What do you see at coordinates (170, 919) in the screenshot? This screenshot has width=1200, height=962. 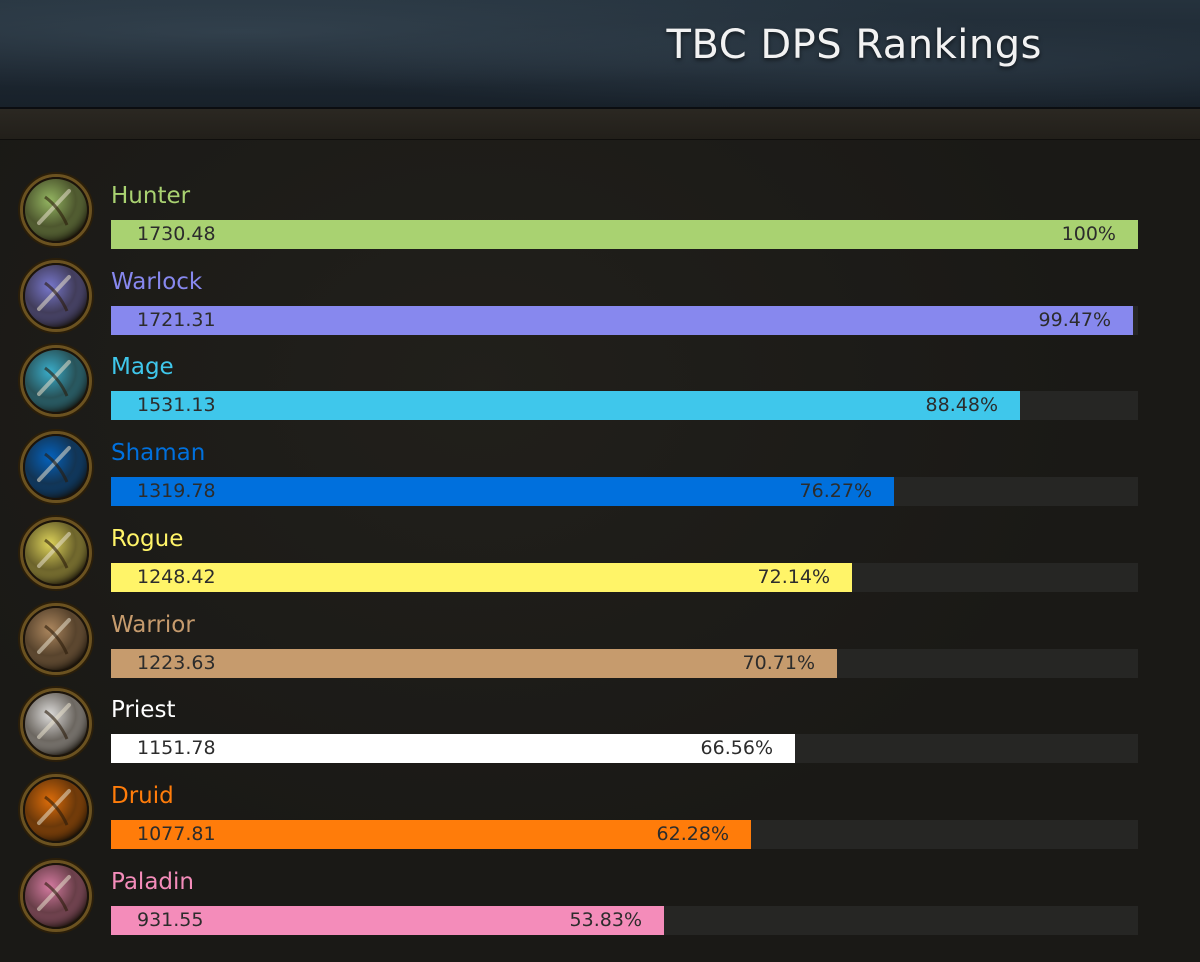 I see `dps-value-label: 931.55` at bounding box center [170, 919].